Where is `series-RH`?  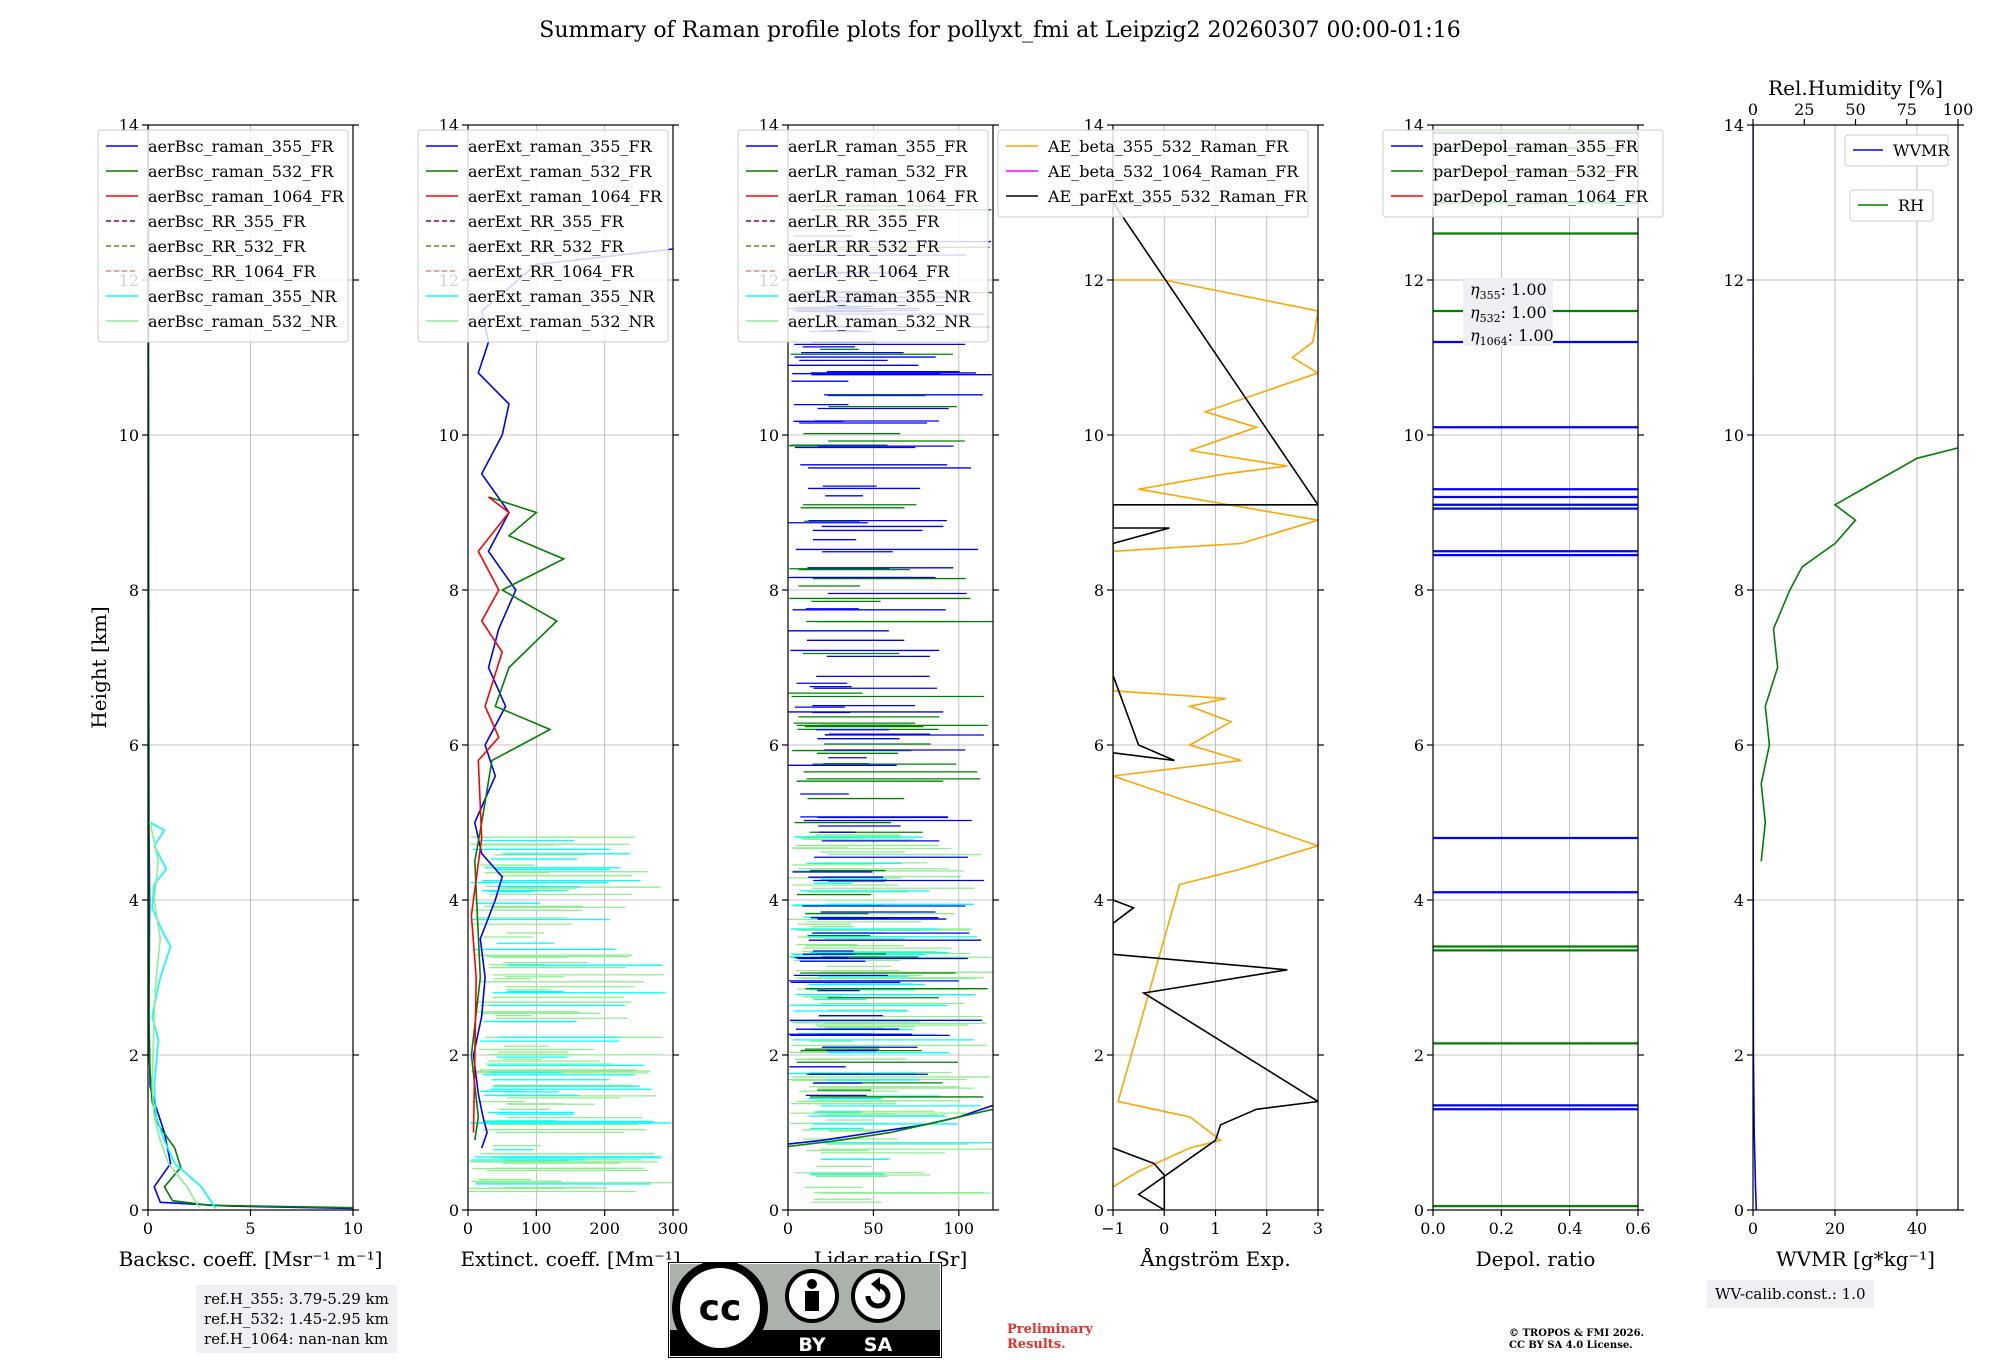
series-RH is located at coordinates (1859, 654).